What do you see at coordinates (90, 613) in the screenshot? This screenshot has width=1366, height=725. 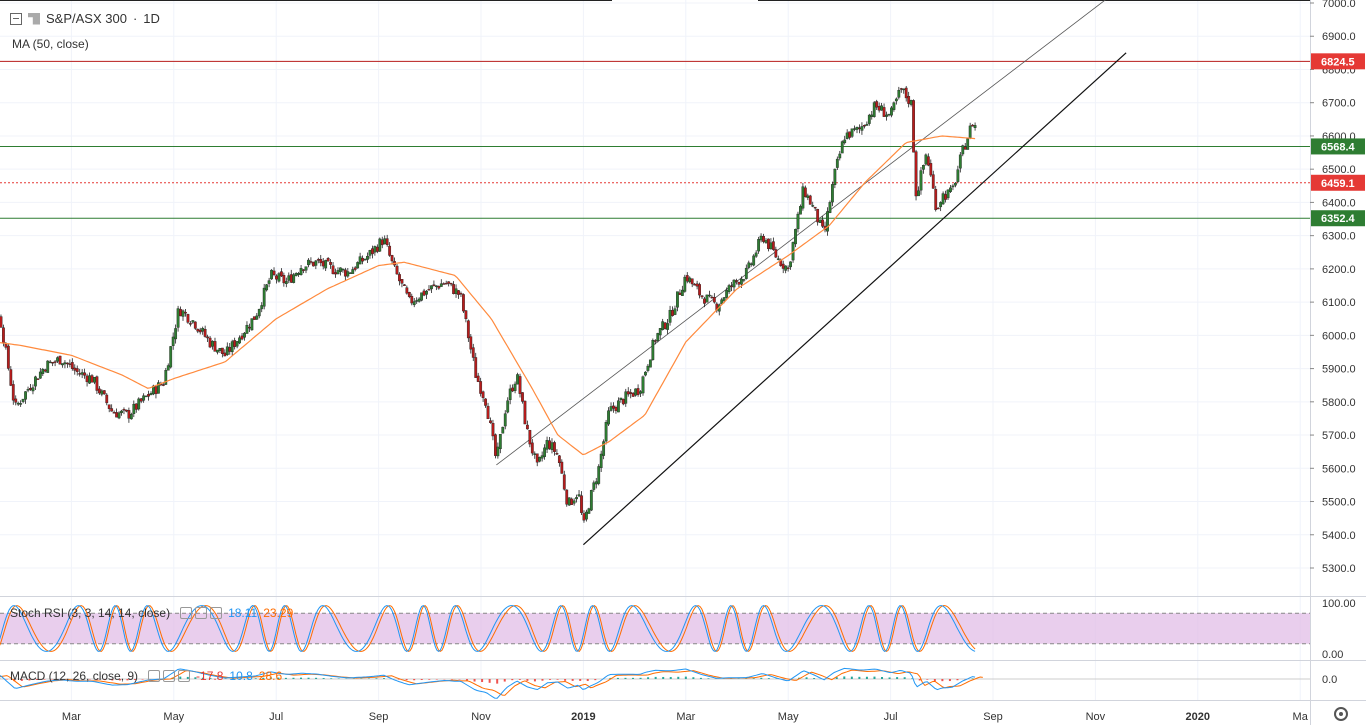 I see `stoch-label: Stoch RSI (3, 3, 14, 14, close)` at bounding box center [90, 613].